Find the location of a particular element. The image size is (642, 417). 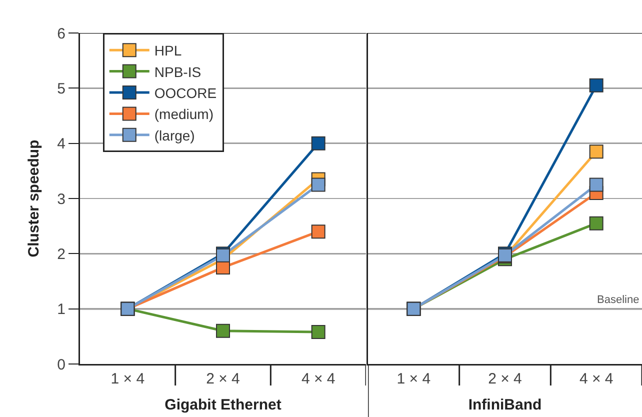

x-axis-title: Gigabit Ethernet is located at coordinates (223, 405).